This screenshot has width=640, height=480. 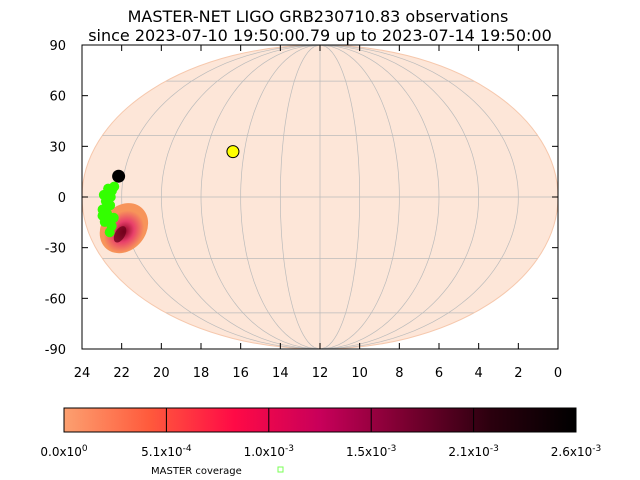 What do you see at coordinates (518, 373) in the screenshot?
I see `x-tick-label: 2` at bounding box center [518, 373].